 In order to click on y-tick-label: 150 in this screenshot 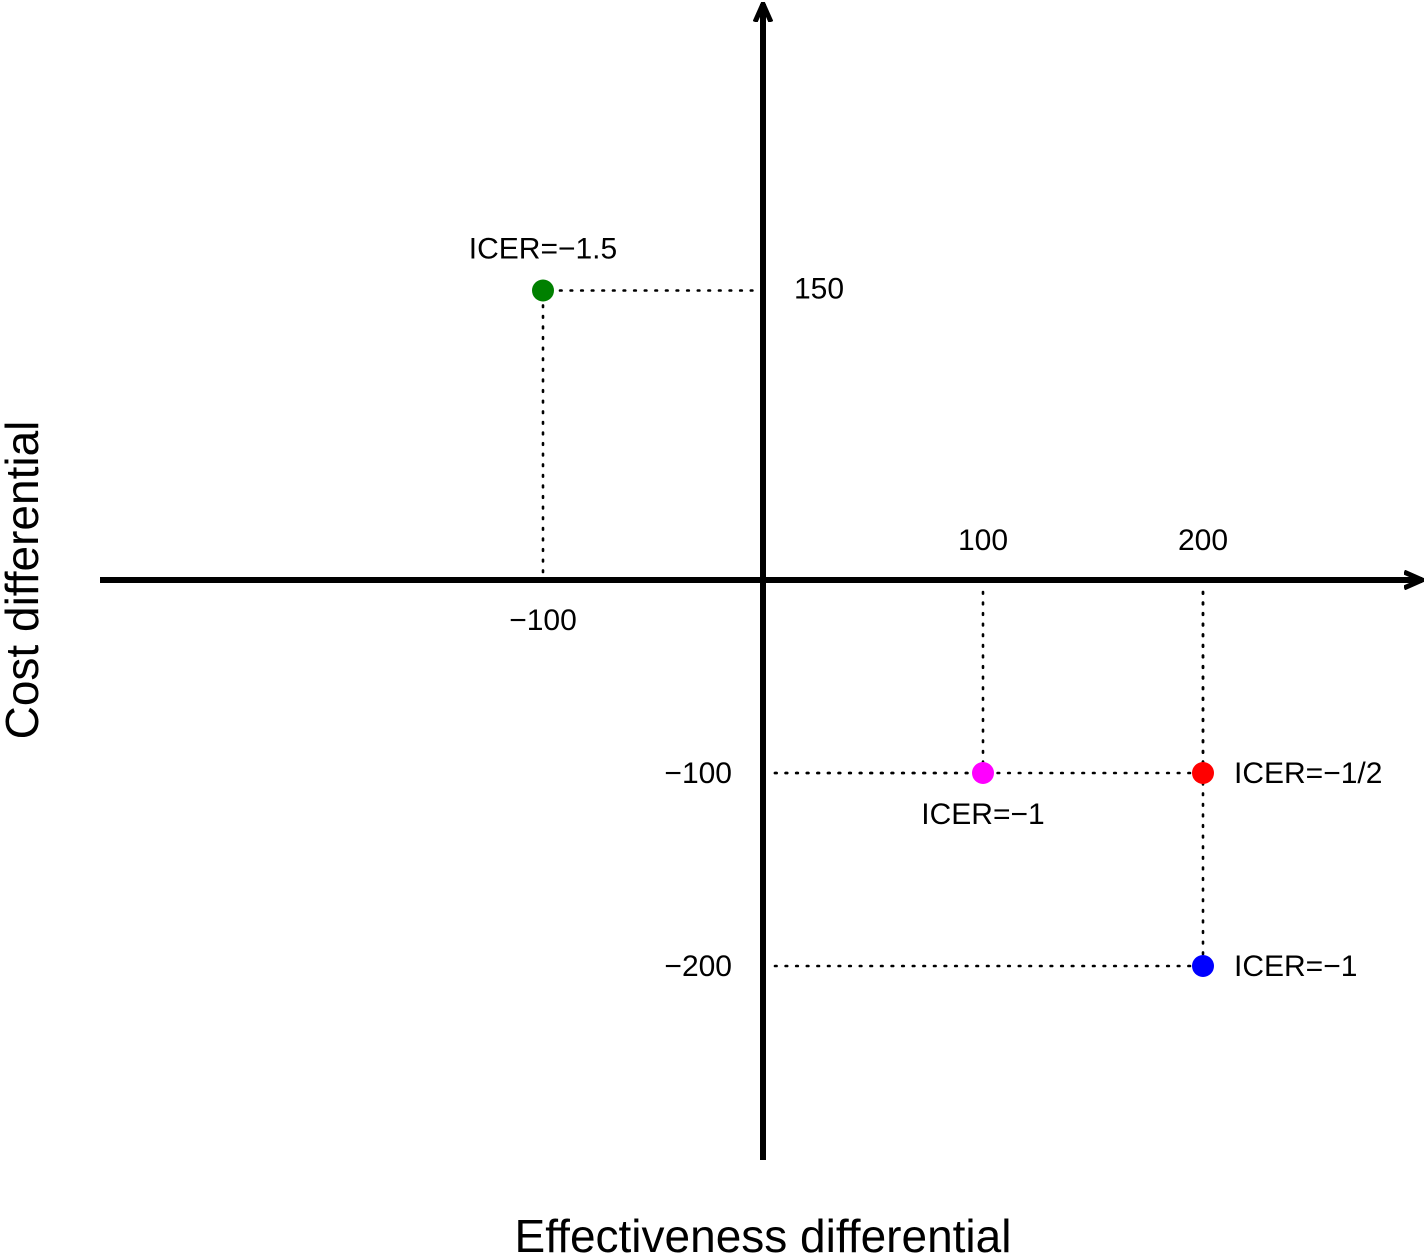, I will do `click(819, 289)`.